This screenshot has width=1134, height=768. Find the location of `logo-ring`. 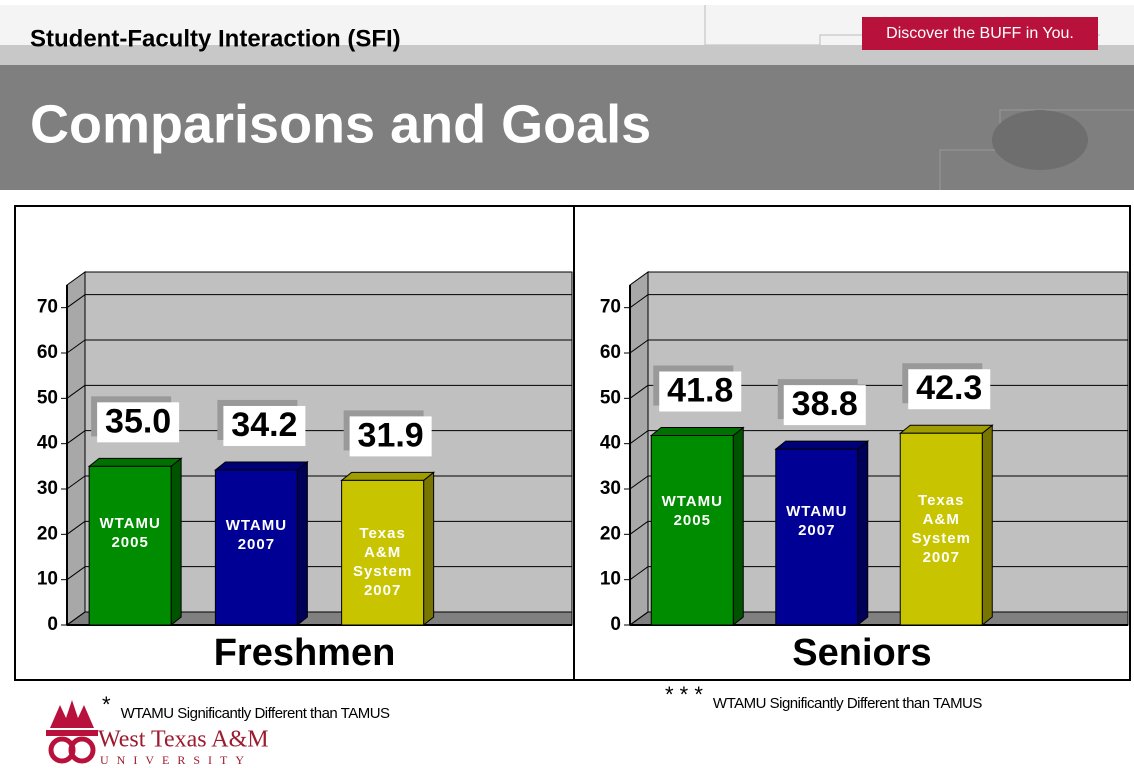

logo-ring is located at coordinates (82, 750).